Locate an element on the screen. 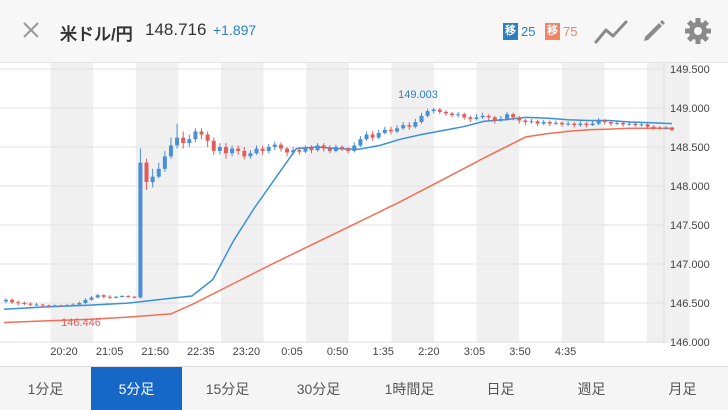  x-tick-label: 4:35 is located at coordinates (565, 352).